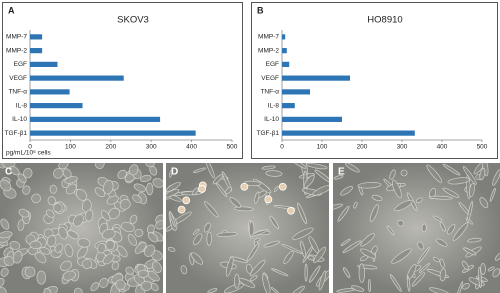 This screenshot has width=500, height=293. What do you see at coordinates (17, 92) in the screenshot?
I see `category-label: TNF-α` at bounding box center [17, 92].